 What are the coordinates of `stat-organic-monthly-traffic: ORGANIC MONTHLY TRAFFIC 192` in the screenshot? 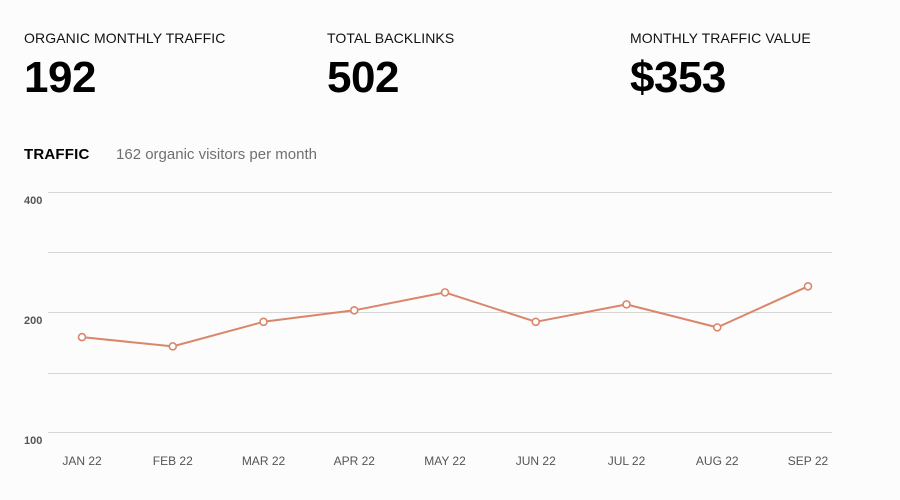 It's located at (124, 65).